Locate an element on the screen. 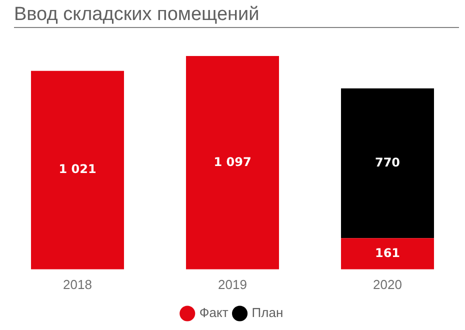  data-label: 1 021 is located at coordinates (77, 169).